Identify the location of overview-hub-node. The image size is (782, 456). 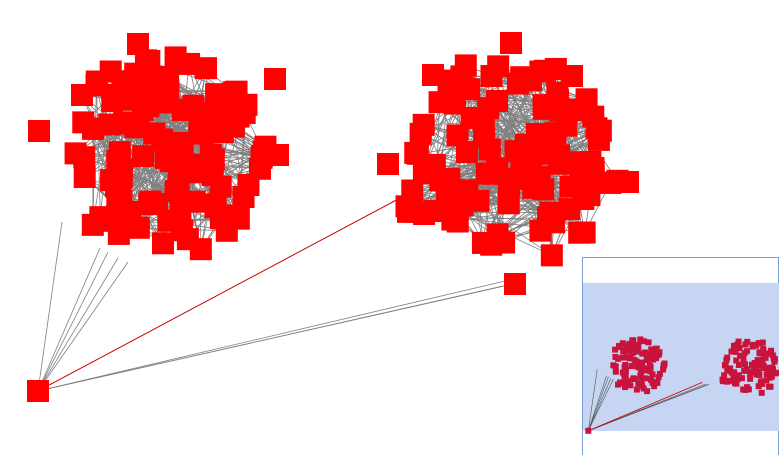
(588, 431).